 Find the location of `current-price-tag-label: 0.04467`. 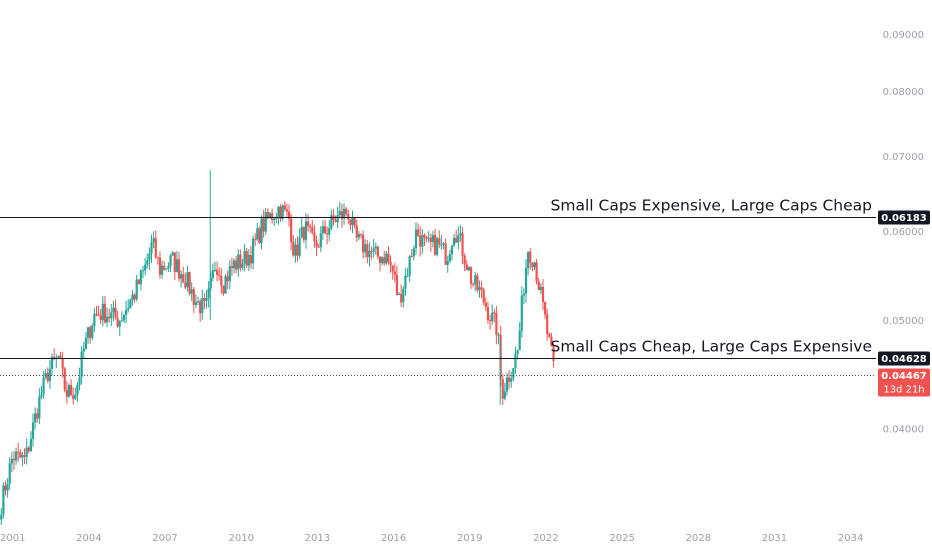

current-price-tag-label: 0.04467 is located at coordinates (904, 376).